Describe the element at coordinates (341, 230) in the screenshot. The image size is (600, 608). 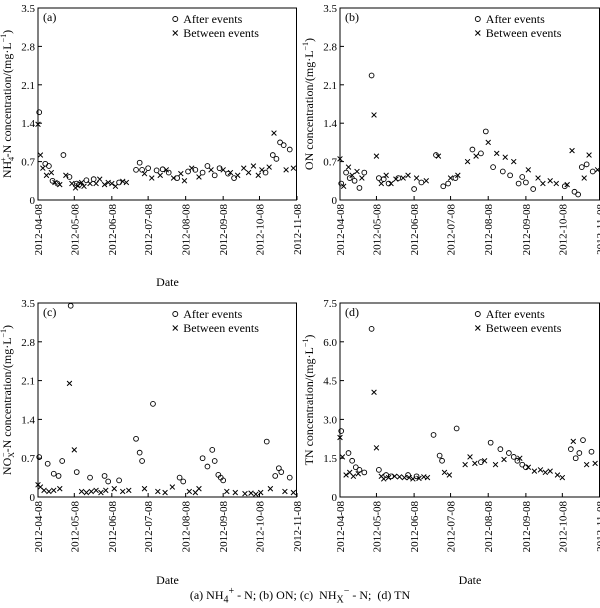
I see `x-tick-label: 2012-04-08` at that location.